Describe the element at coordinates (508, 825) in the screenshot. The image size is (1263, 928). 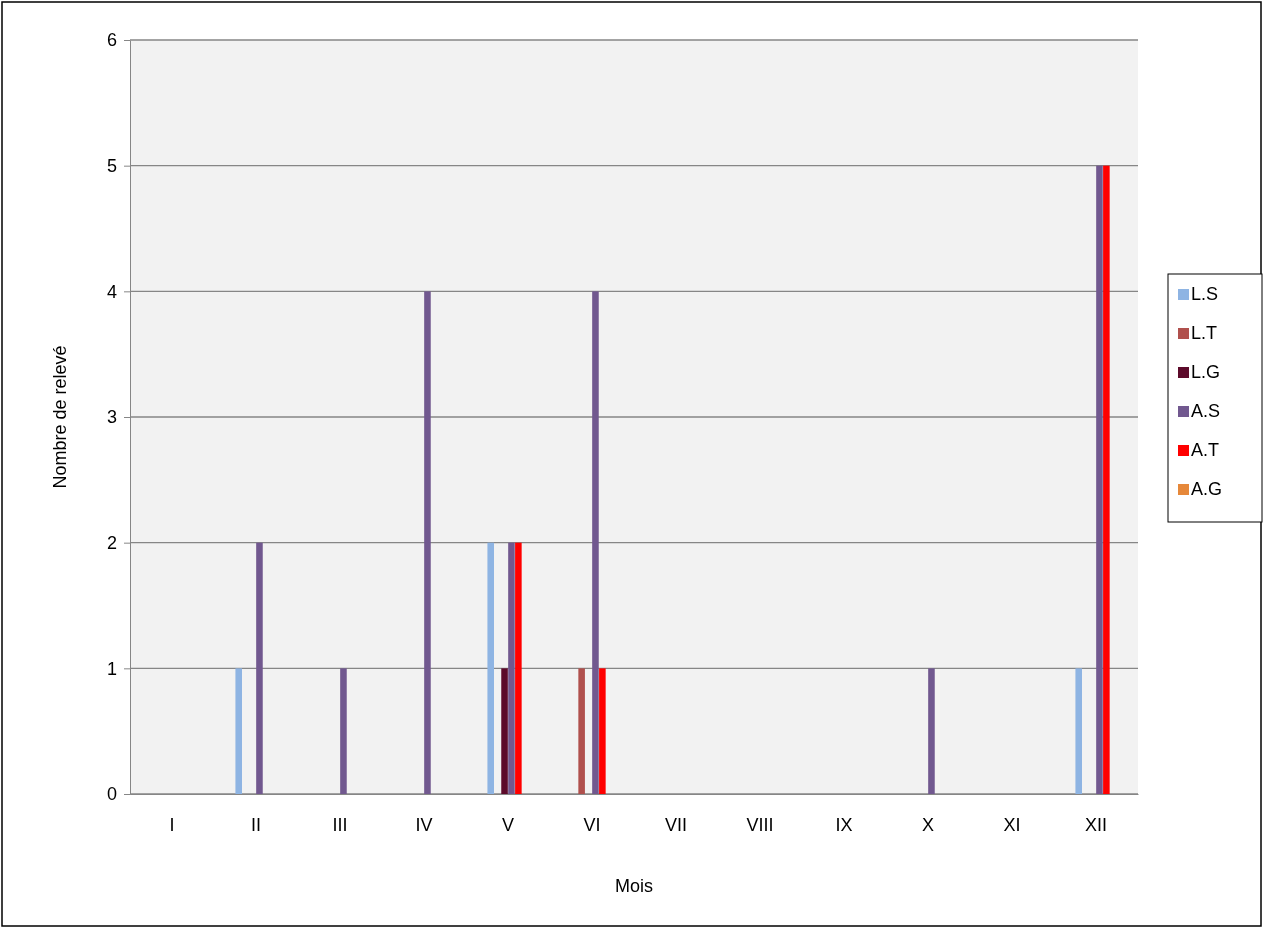
I see `x-tick-label: V` at that location.